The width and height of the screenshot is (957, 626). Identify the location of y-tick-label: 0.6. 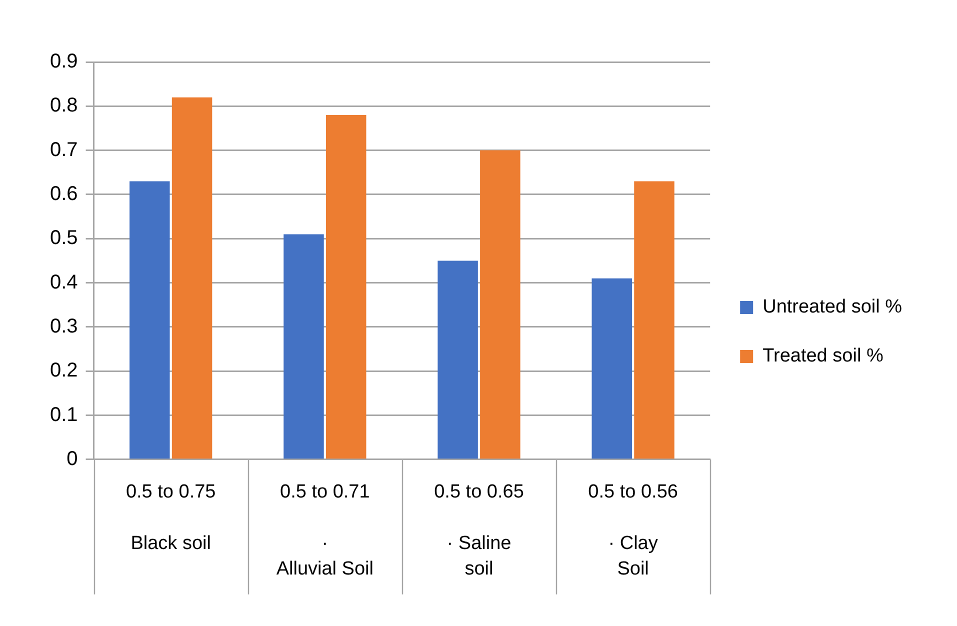
(64, 193).